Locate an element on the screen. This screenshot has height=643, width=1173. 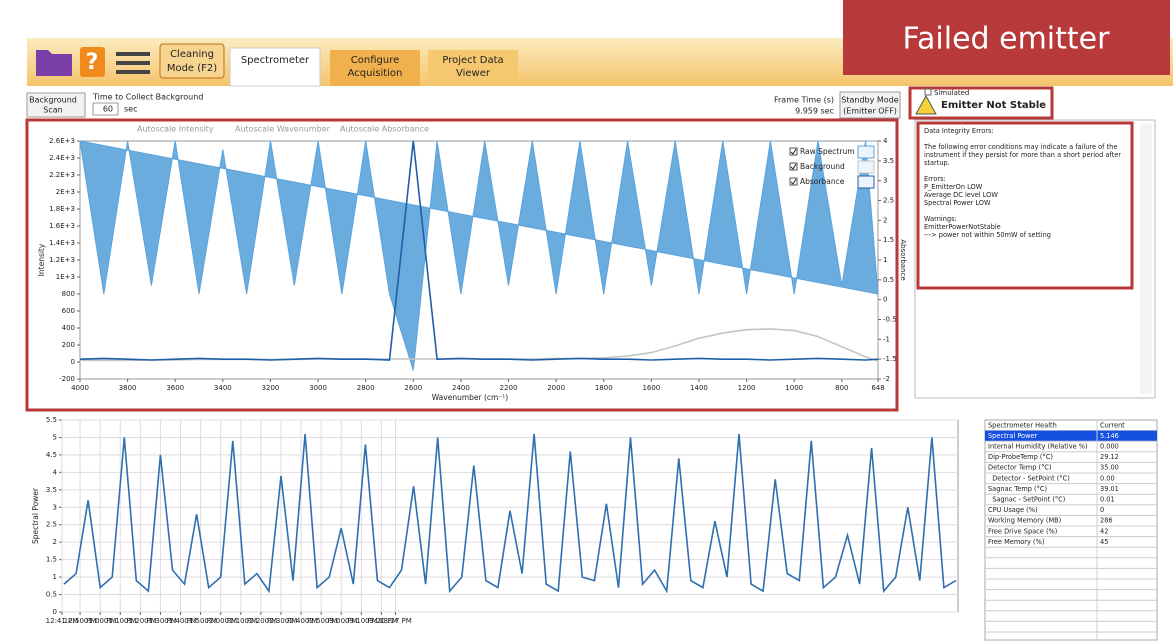
table-cell: Internal Humidity (Relative %) is located at coordinates (1038, 447).